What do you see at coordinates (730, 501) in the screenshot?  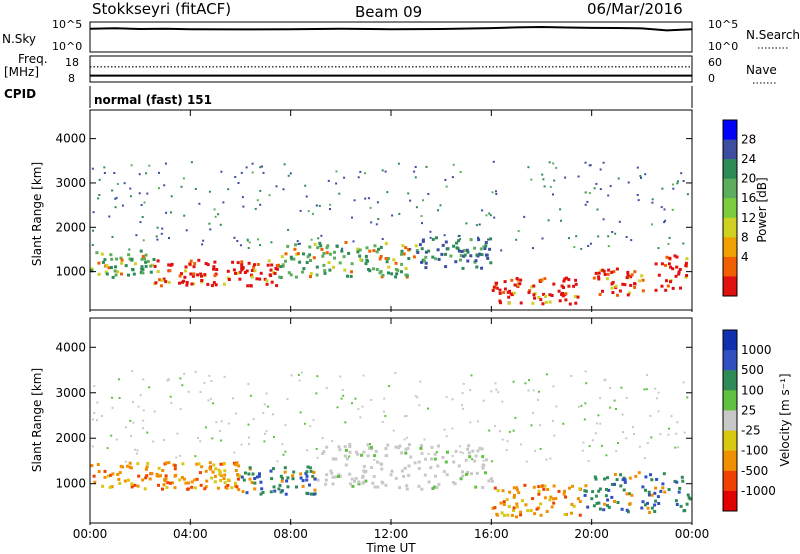 I see `velocity-colorbar-swatch` at bounding box center [730, 501].